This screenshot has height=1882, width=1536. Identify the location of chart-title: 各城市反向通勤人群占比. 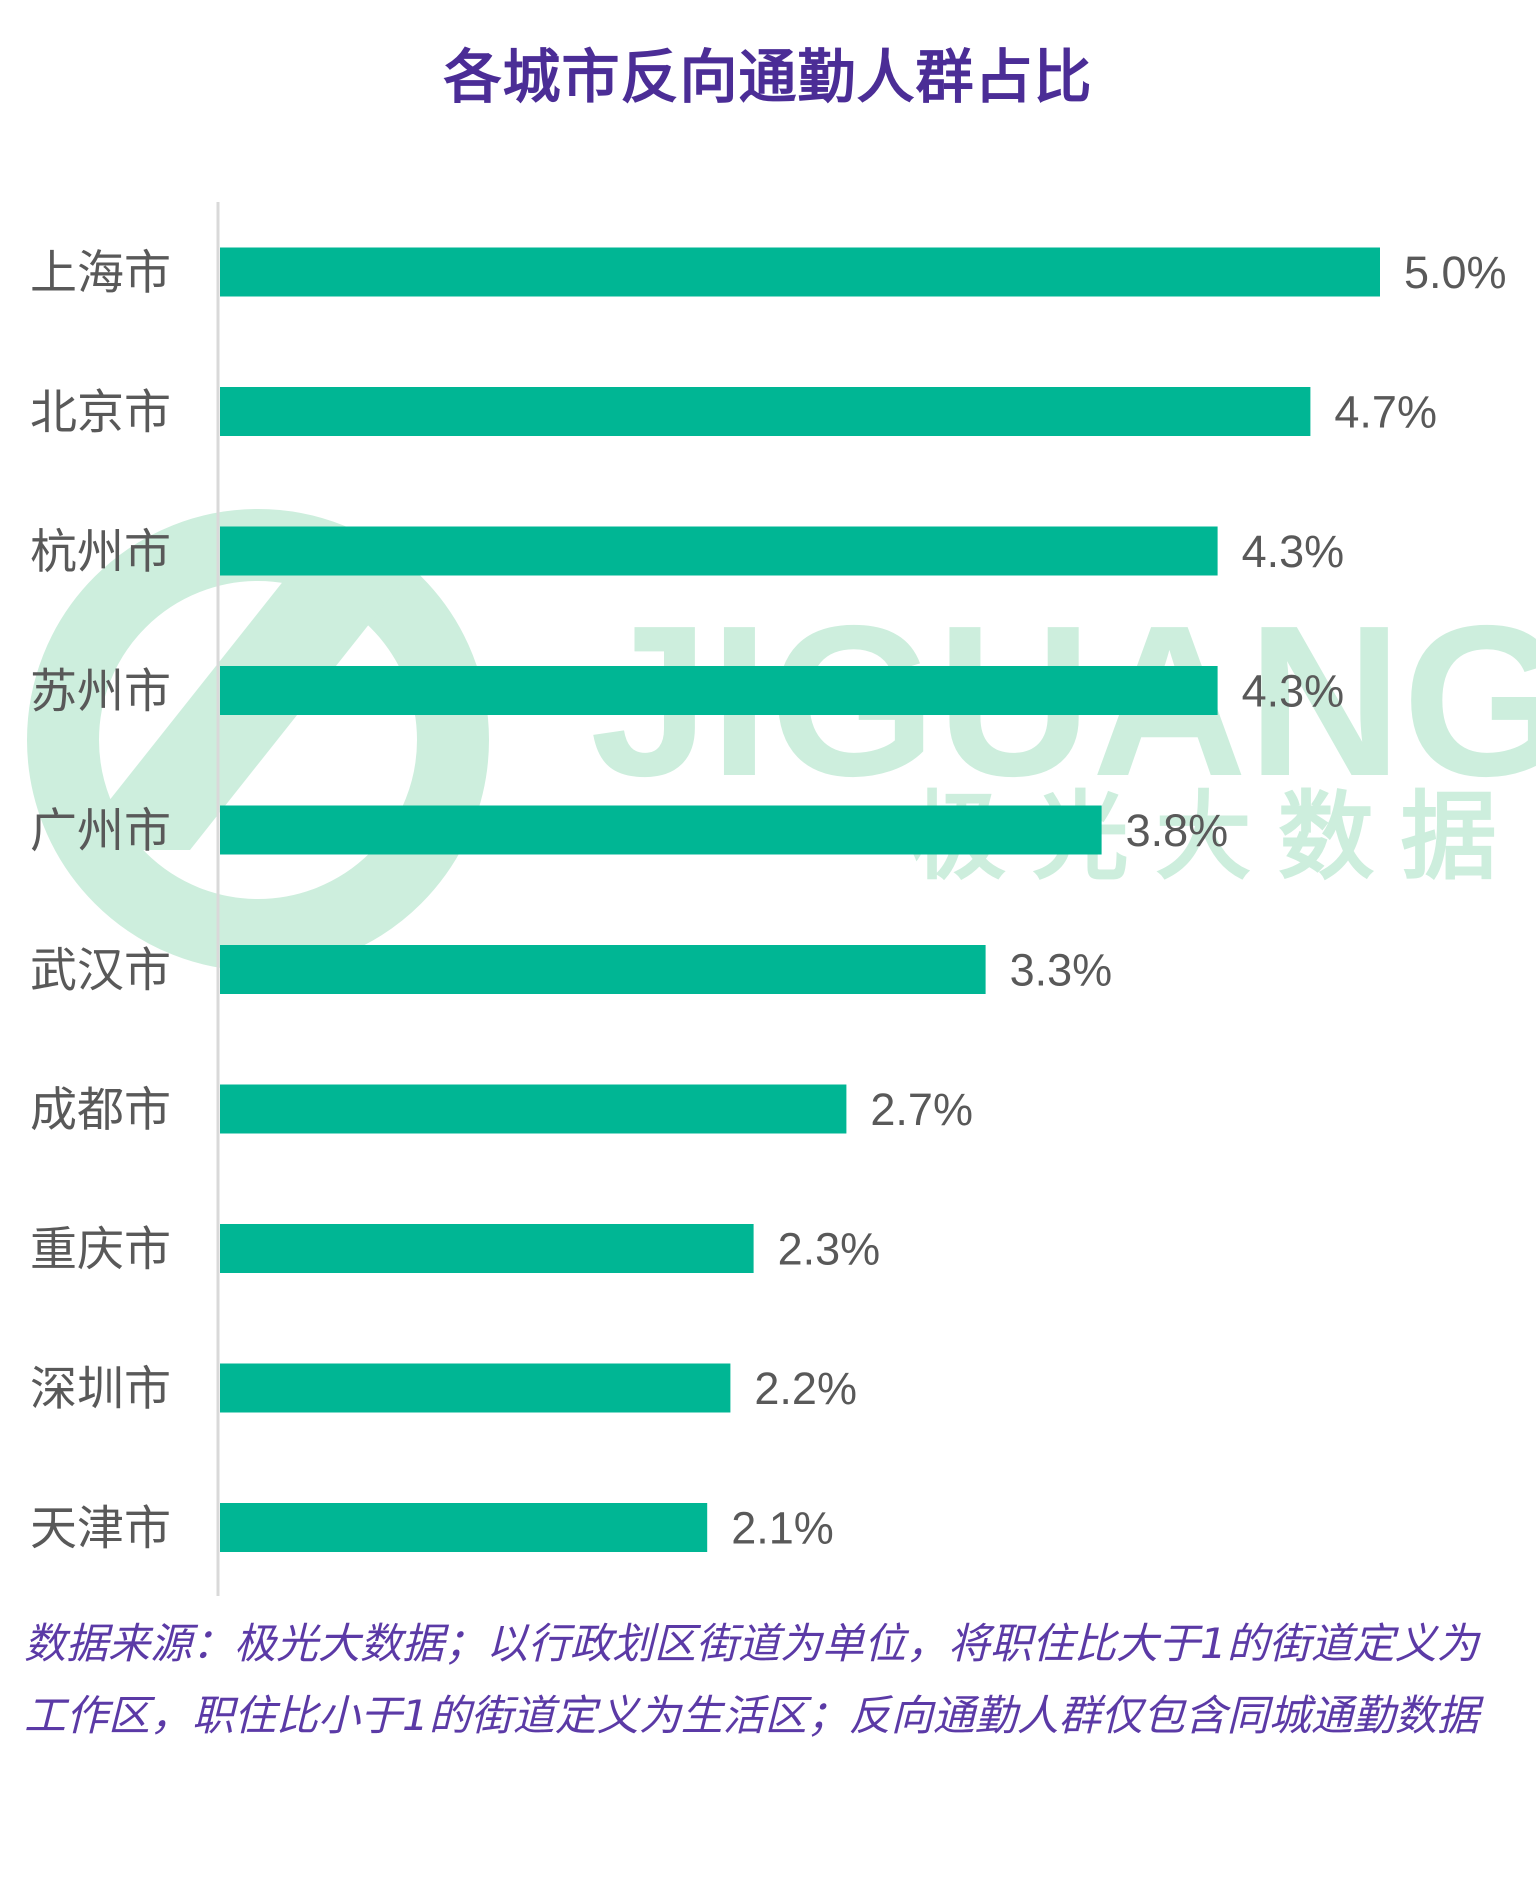
(768, 77).